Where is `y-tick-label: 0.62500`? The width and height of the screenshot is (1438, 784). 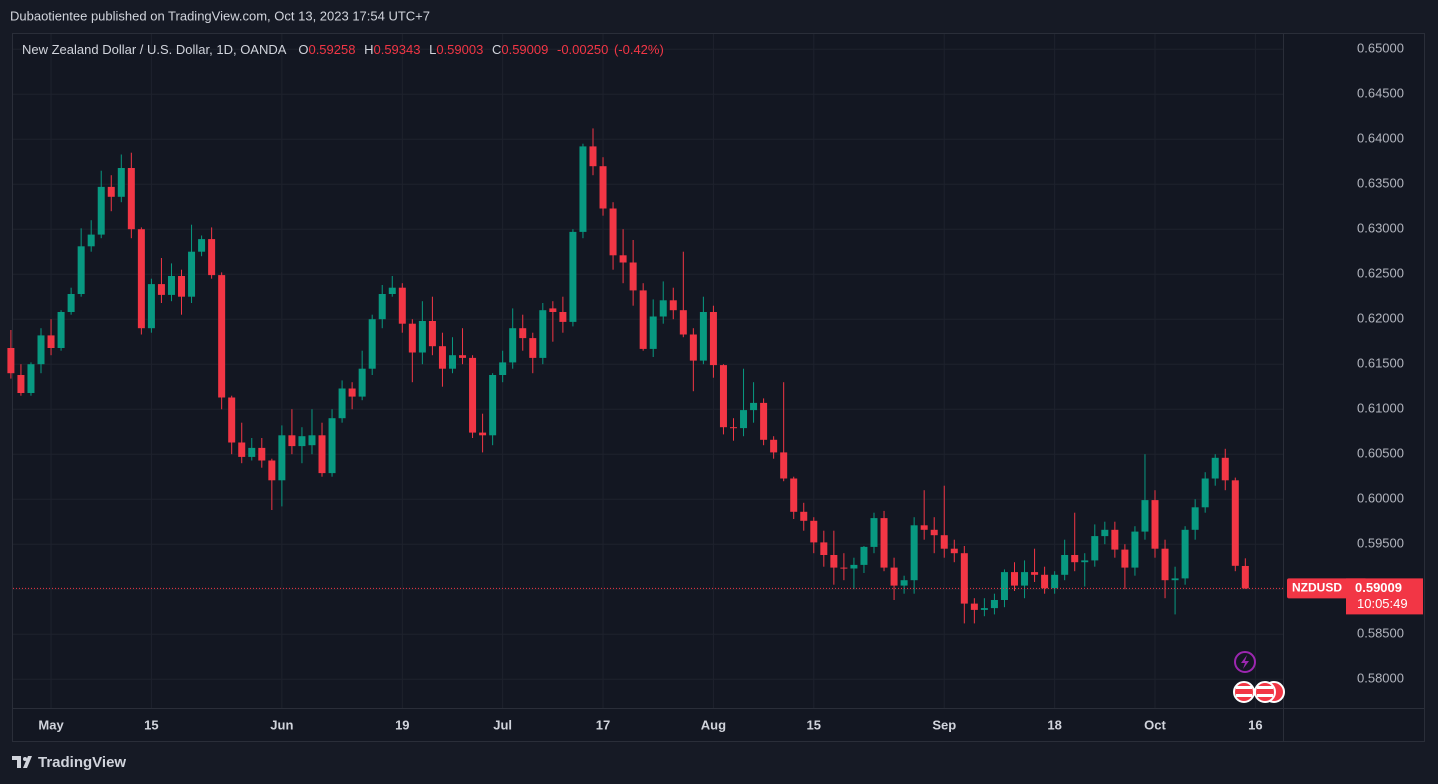 y-tick-label: 0.62500 is located at coordinates (1380, 273).